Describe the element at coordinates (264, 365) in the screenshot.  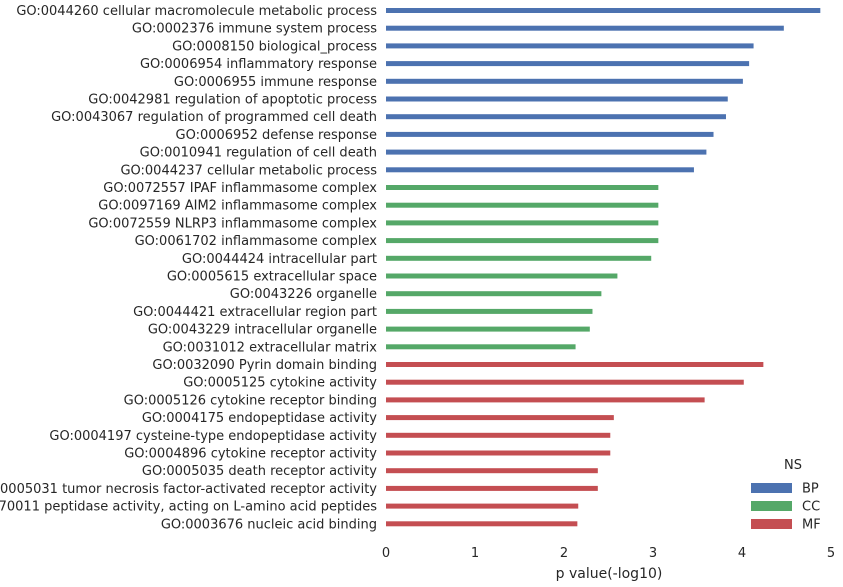
I see `category-label: GO:0032090 Pyrin domain binding` at that location.